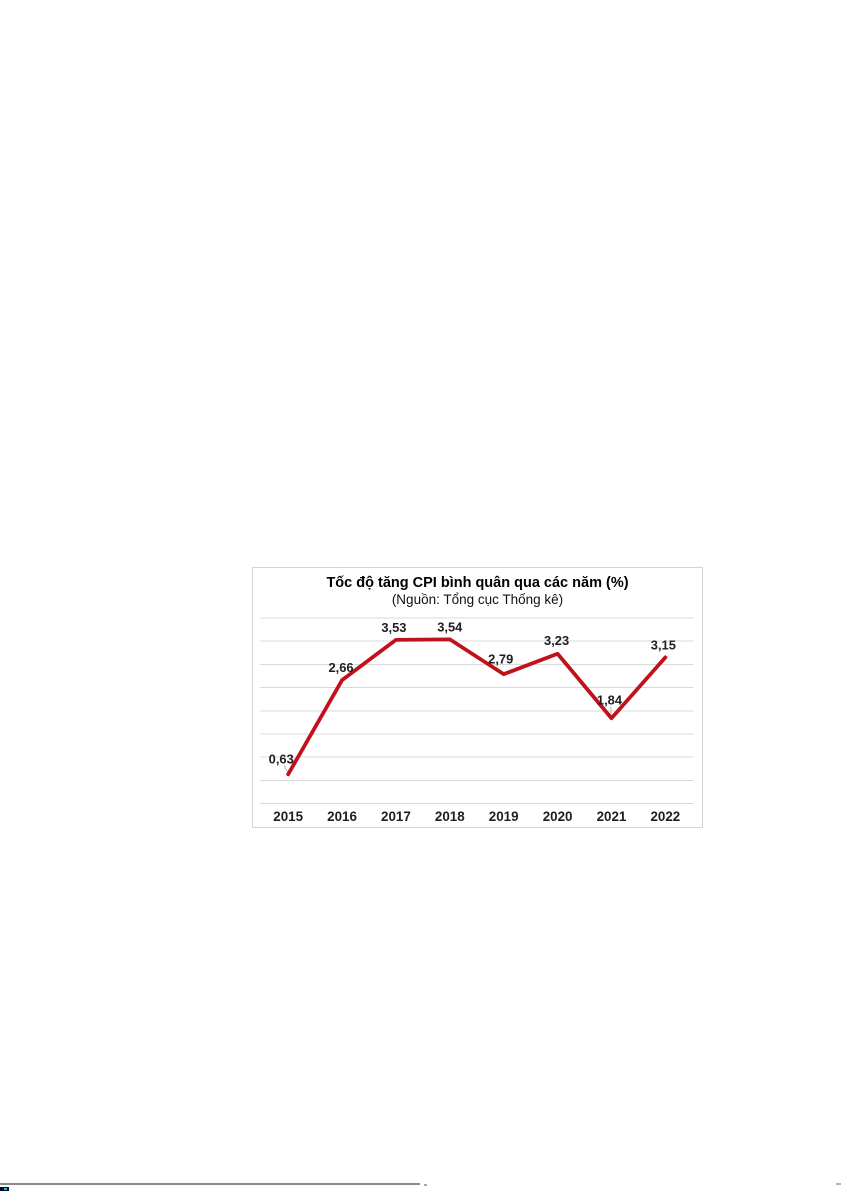  I want to click on svg-text: 3,15, so click(663, 644).